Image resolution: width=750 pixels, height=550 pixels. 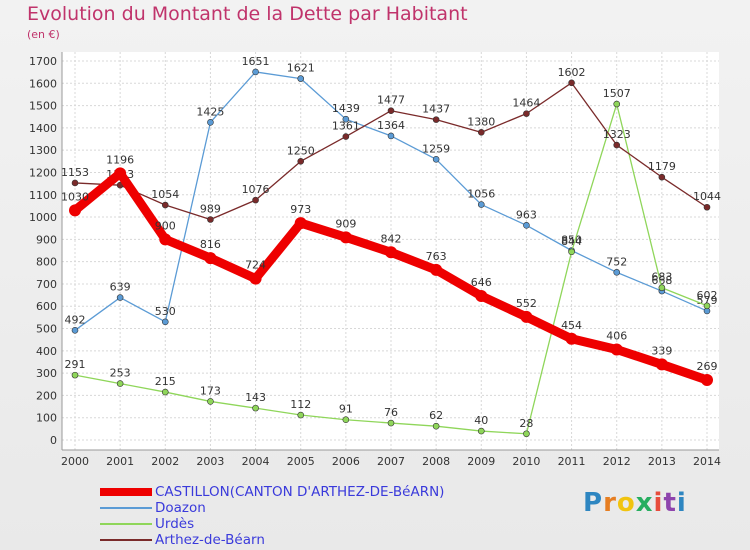 I want to click on data-label: 1044, so click(x=707, y=196).